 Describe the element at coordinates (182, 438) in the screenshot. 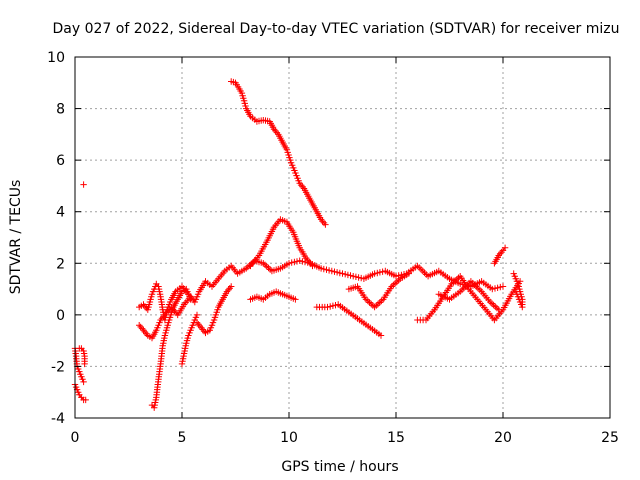

I see `x-tick-label: 5` at that location.